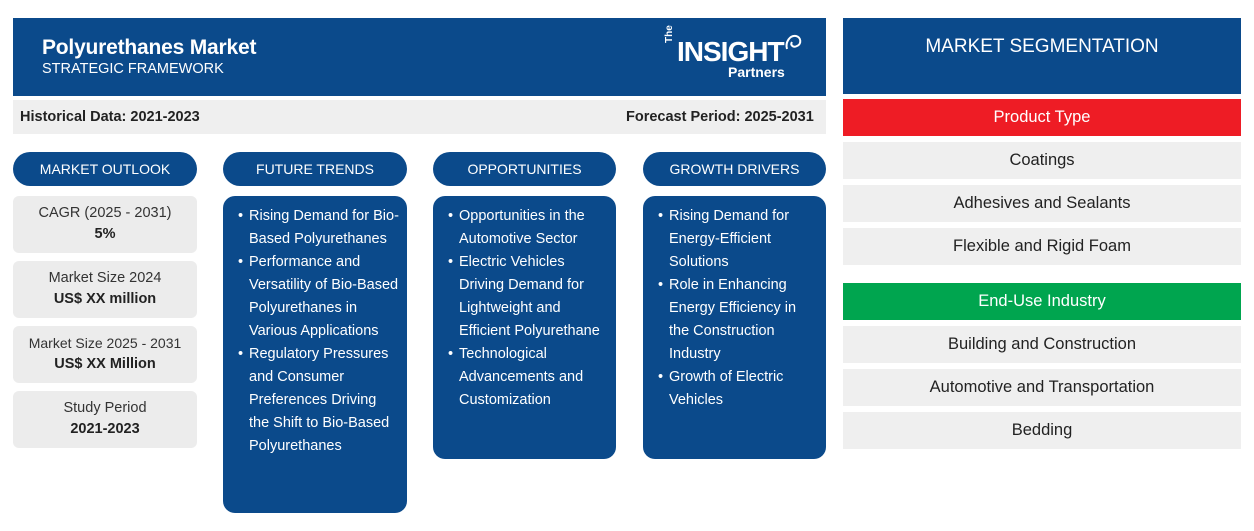 The height and width of the screenshot is (531, 1254). What do you see at coordinates (105, 343) in the screenshot?
I see `stat-label: Market Size 2025 - 2031` at bounding box center [105, 343].